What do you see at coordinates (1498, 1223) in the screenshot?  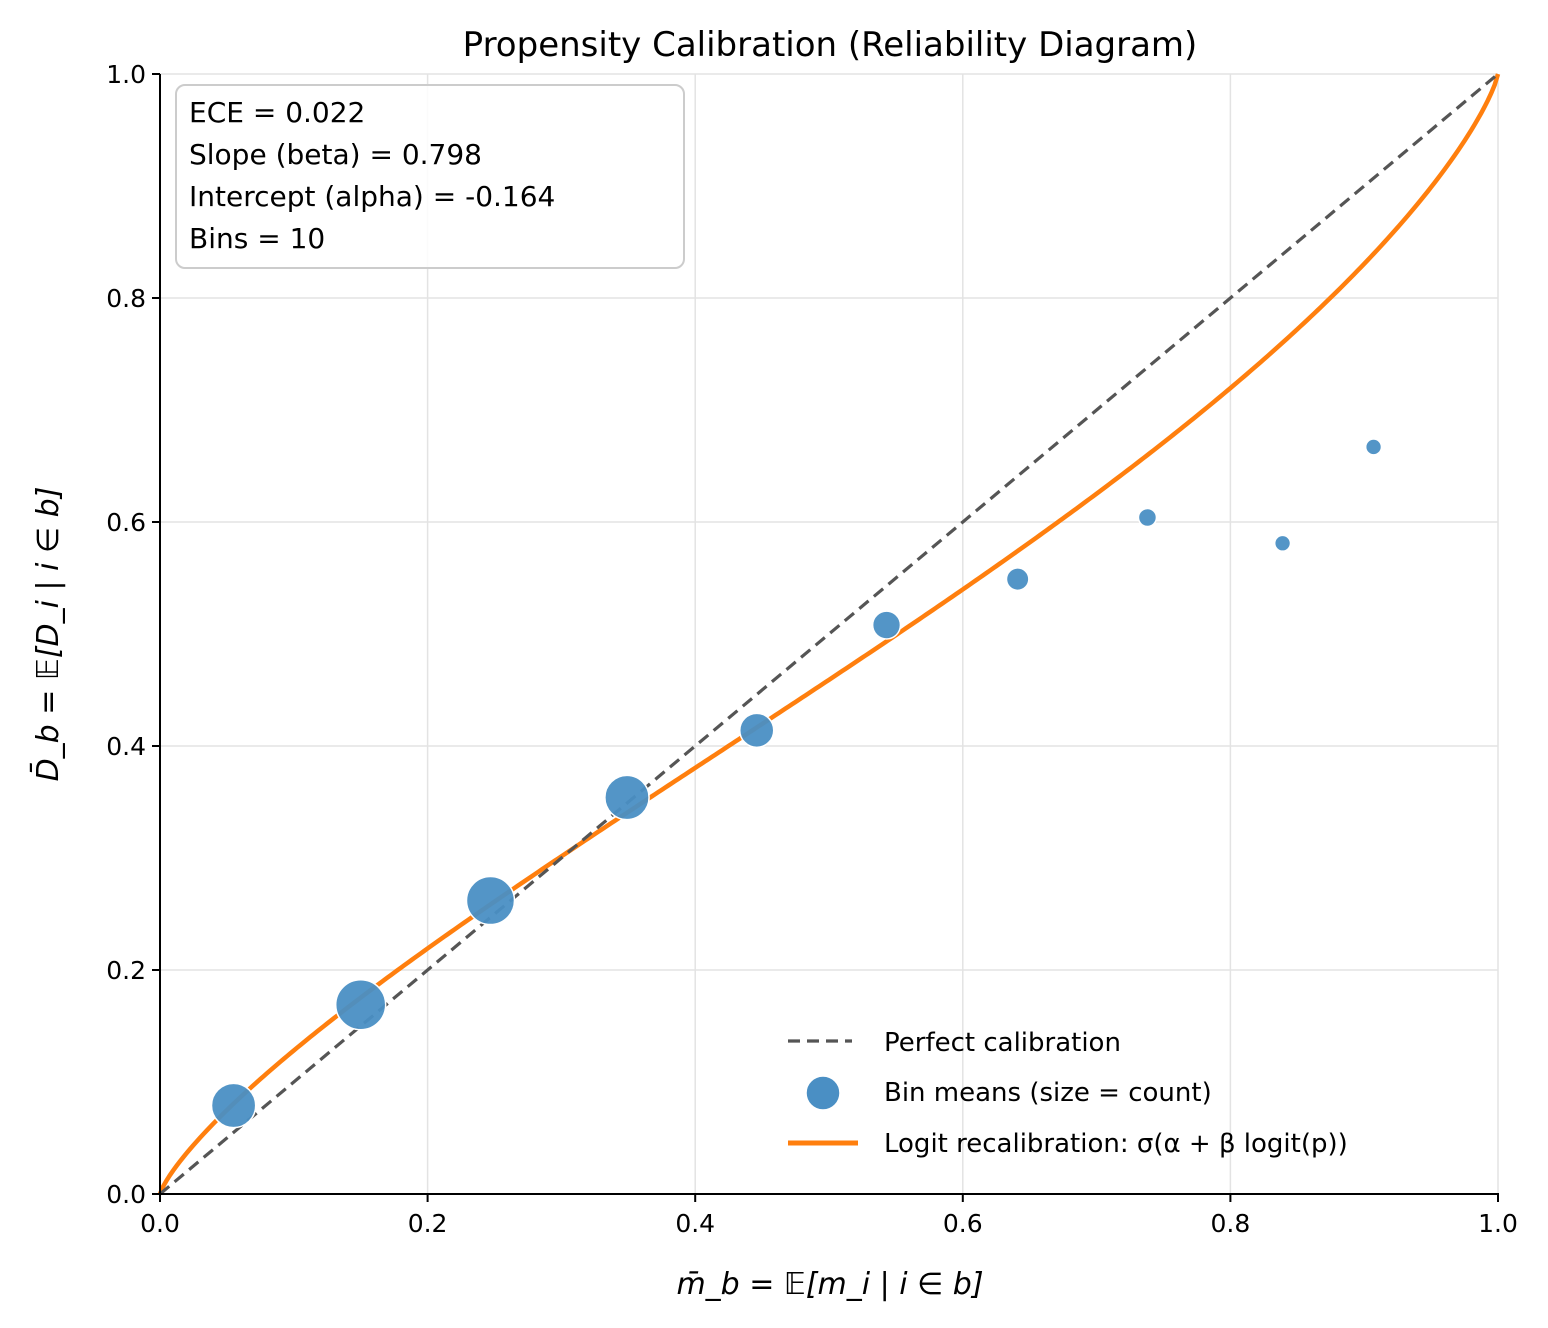 I see `x-tick-label: 1.0` at bounding box center [1498, 1223].